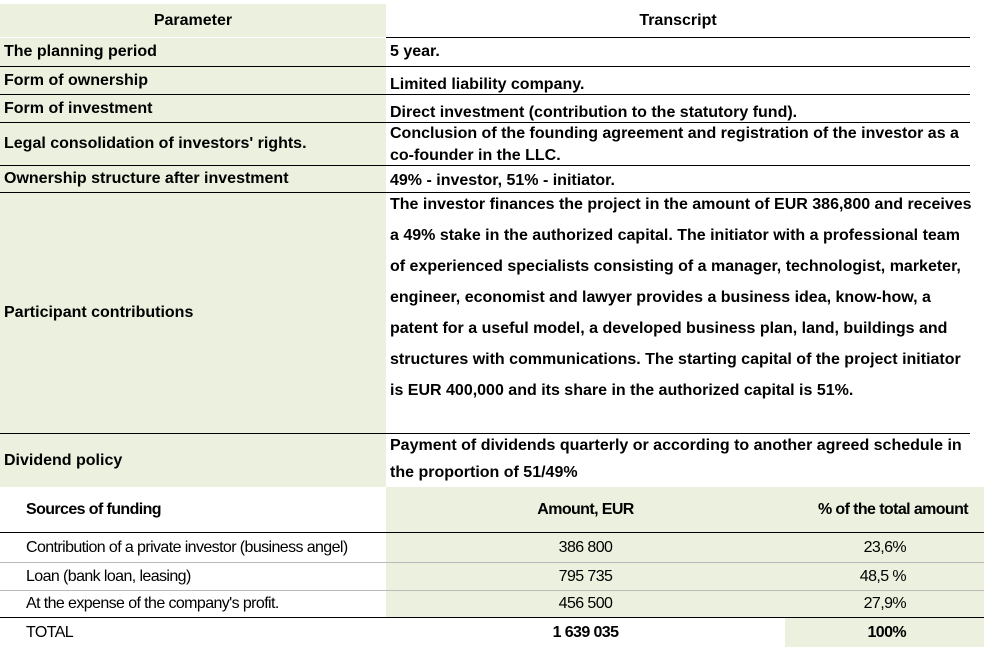 The width and height of the screenshot is (988, 650). Describe the element at coordinates (884, 604) in the screenshot. I see `percent-cell: 27,9%` at that location.